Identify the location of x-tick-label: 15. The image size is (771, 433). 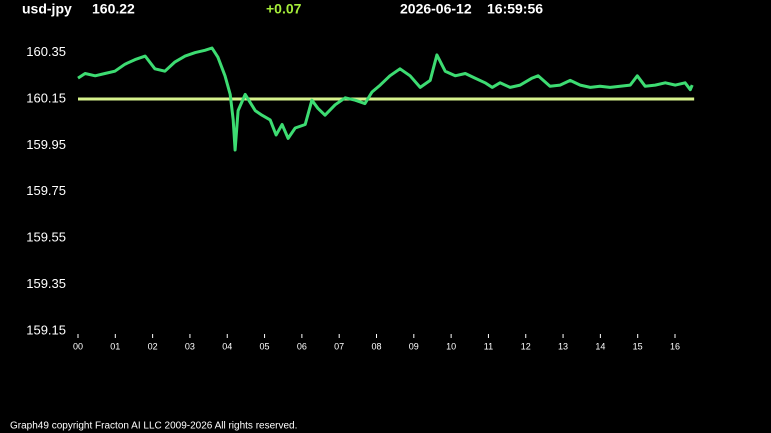
(638, 346).